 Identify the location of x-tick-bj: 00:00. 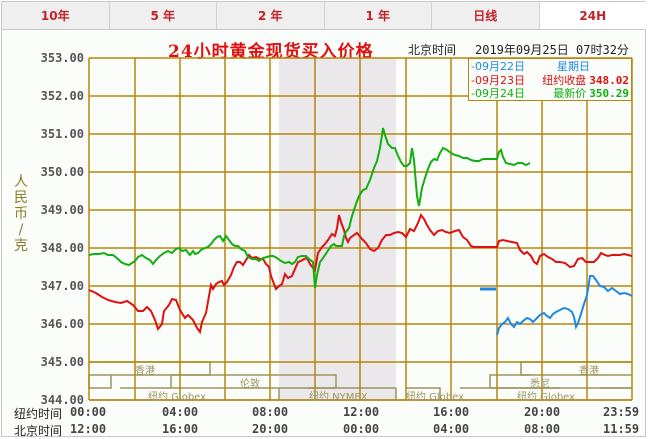
(361, 429).